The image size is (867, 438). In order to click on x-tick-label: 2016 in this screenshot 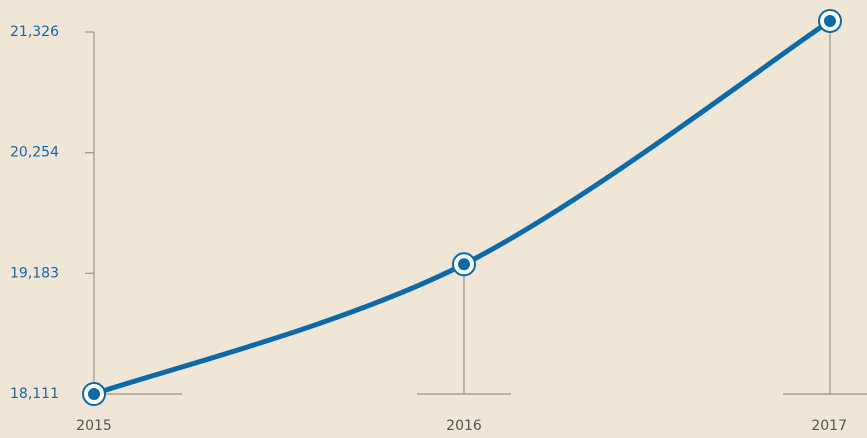, I will do `click(464, 426)`.